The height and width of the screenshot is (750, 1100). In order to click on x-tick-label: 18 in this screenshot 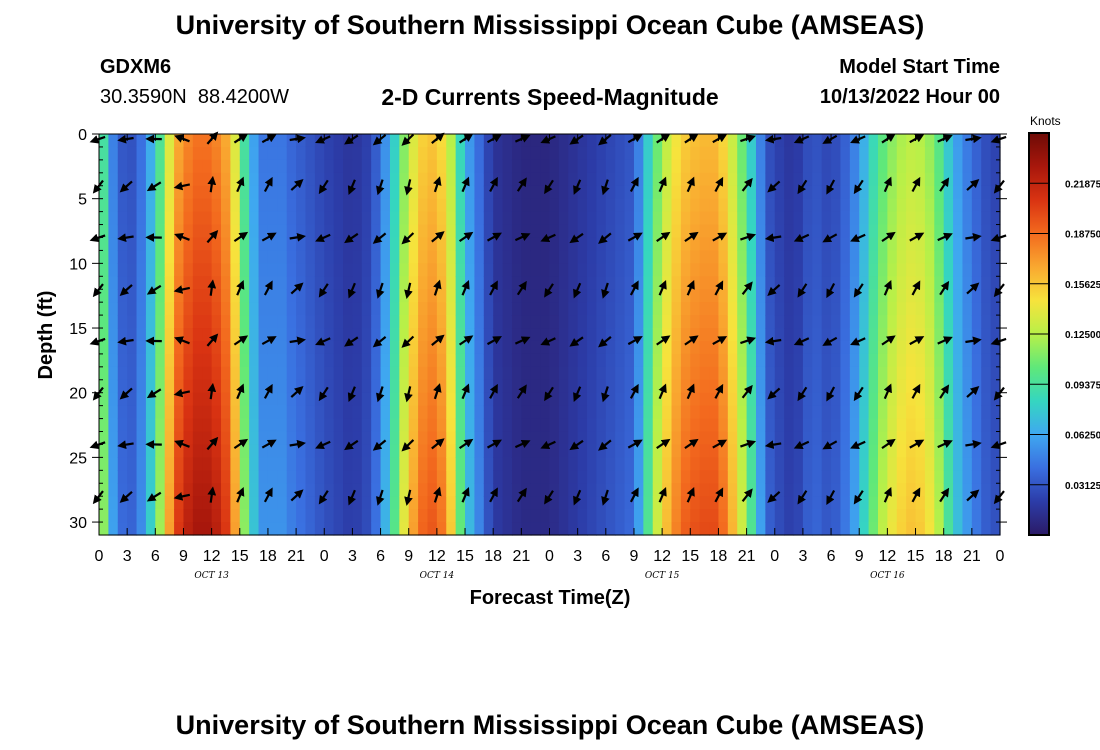, I will do `click(719, 556)`.